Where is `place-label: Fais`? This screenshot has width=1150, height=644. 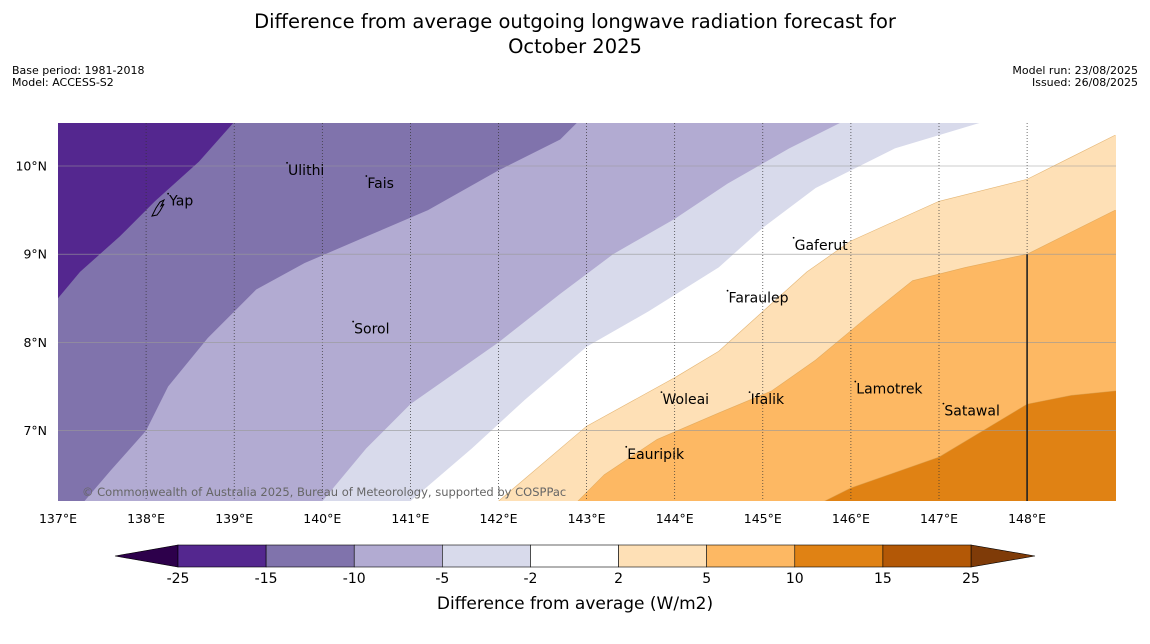 place-label: Fais is located at coordinates (380, 184).